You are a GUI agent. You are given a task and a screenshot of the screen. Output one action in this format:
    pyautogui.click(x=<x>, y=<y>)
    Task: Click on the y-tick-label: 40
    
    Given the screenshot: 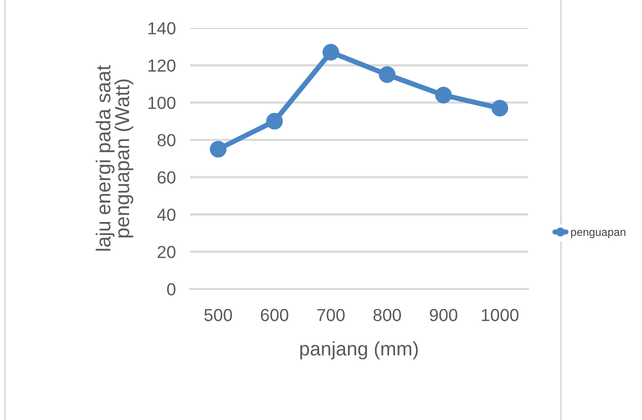 What is the action you would take?
    pyautogui.click(x=166, y=214)
    